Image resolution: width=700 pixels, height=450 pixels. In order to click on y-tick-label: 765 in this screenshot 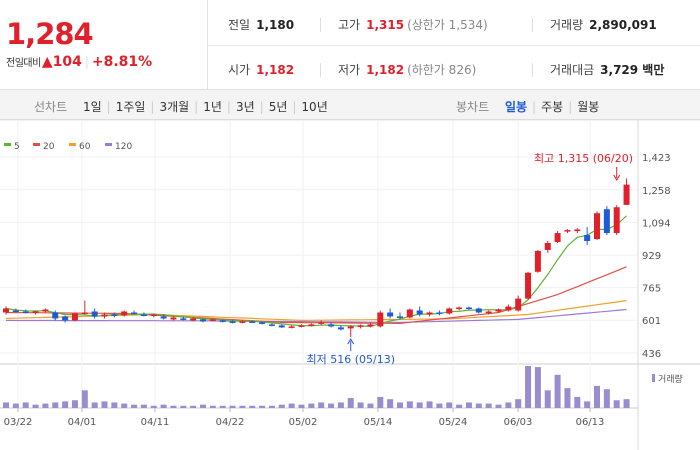, I will do `click(651, 289)`.